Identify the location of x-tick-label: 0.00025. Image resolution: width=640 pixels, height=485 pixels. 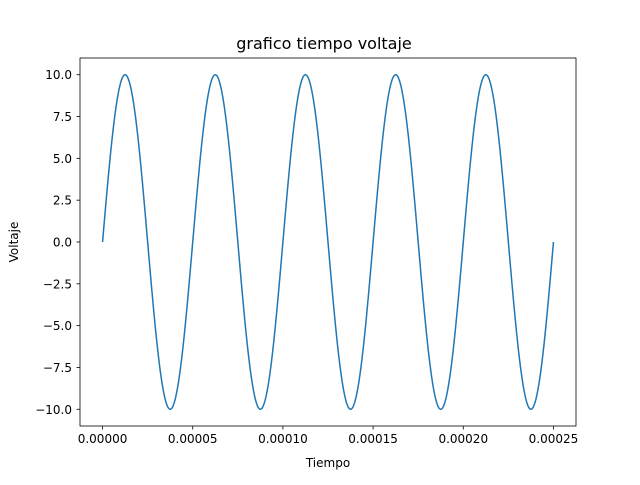
(554, 439).